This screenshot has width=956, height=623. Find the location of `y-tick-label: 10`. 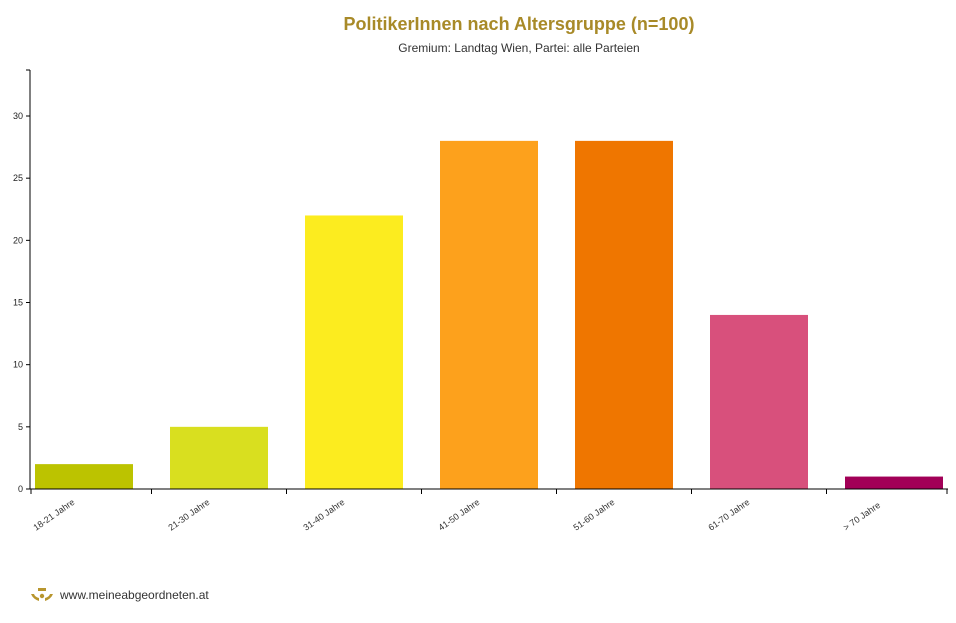

y-tick-label: 10 is located at coordinates (18, 365).